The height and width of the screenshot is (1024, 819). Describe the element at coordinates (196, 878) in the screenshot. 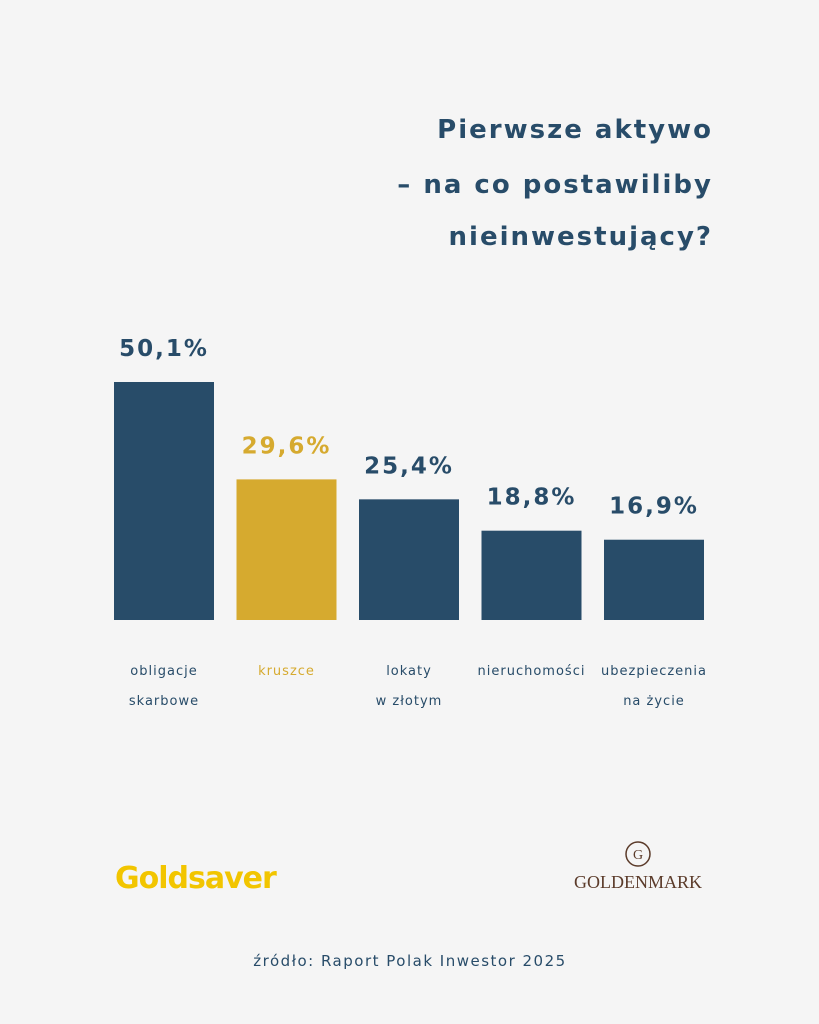

I see `brand-logo: Goldsaver` at that location.